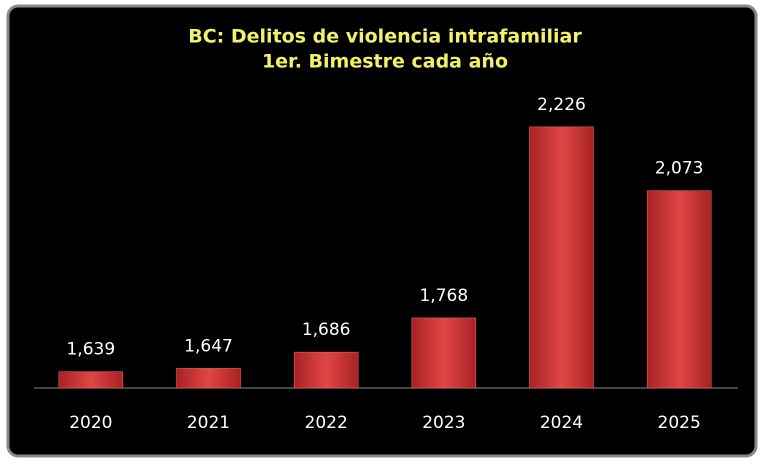 Image resolution: width=770 pixels, height=471 pixels. What do you see at coordinates (90, 350) in the screenshot?
I see `value-label: 1,639` at bounding box center [90, 350].